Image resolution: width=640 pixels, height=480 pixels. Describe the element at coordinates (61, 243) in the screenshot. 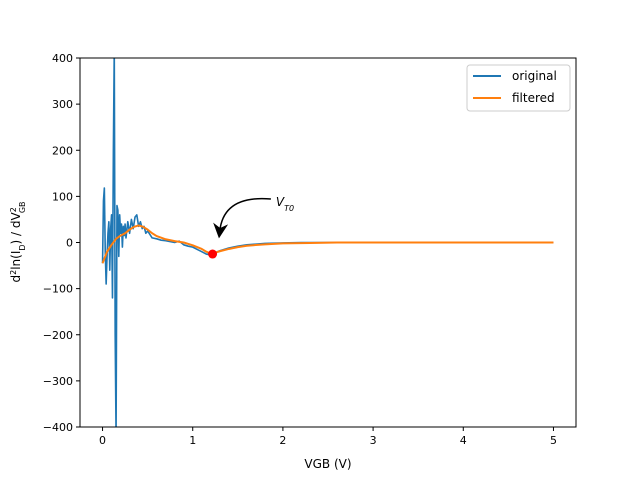

I see `y-axis-ticks: −400 −300 −200 −100 0 100 200 300 400` at that location.